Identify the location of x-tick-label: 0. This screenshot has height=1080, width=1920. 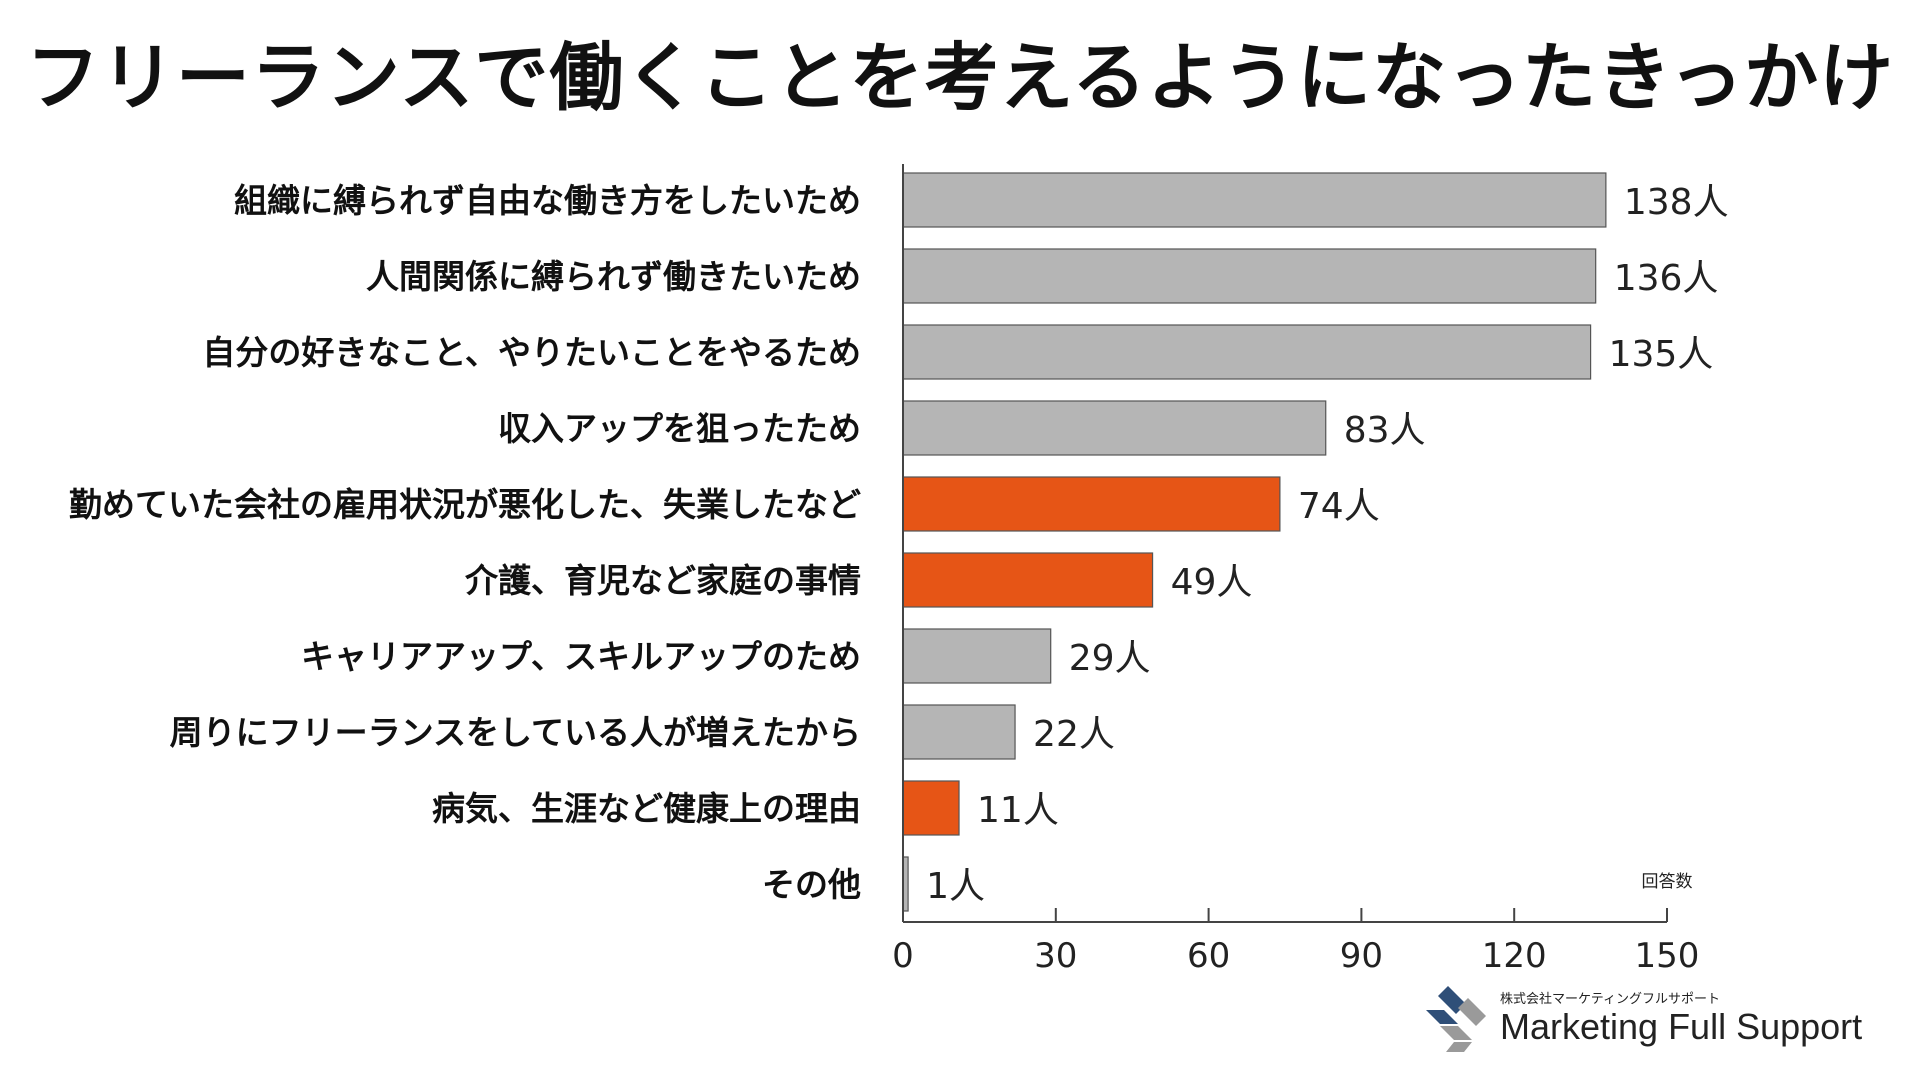
(903, 956).